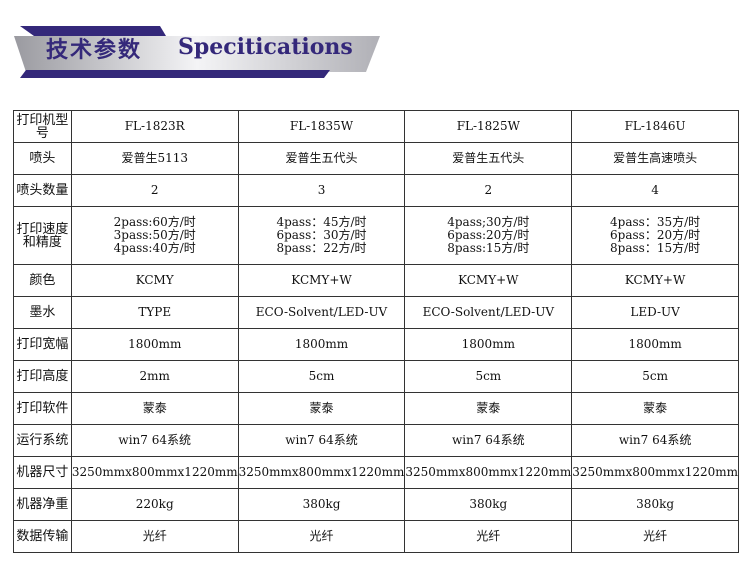  I want to click on row-label: 机器尺寸, so click(42, 472).